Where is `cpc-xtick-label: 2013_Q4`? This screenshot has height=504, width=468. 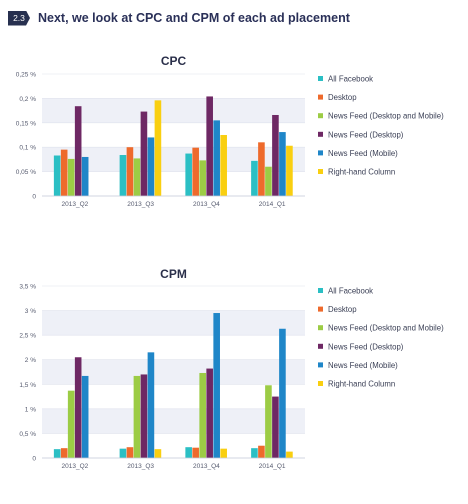 cpc-xtick-label: 2013_Q4 is located at coordinates (206, 204).